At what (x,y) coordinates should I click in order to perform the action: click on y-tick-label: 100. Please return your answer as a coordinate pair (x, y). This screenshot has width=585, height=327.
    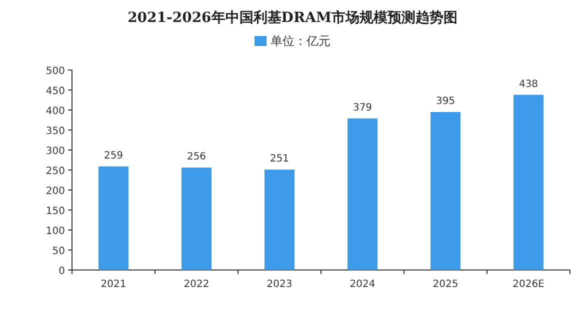
    Looking at the image, I should click on (55, 231).